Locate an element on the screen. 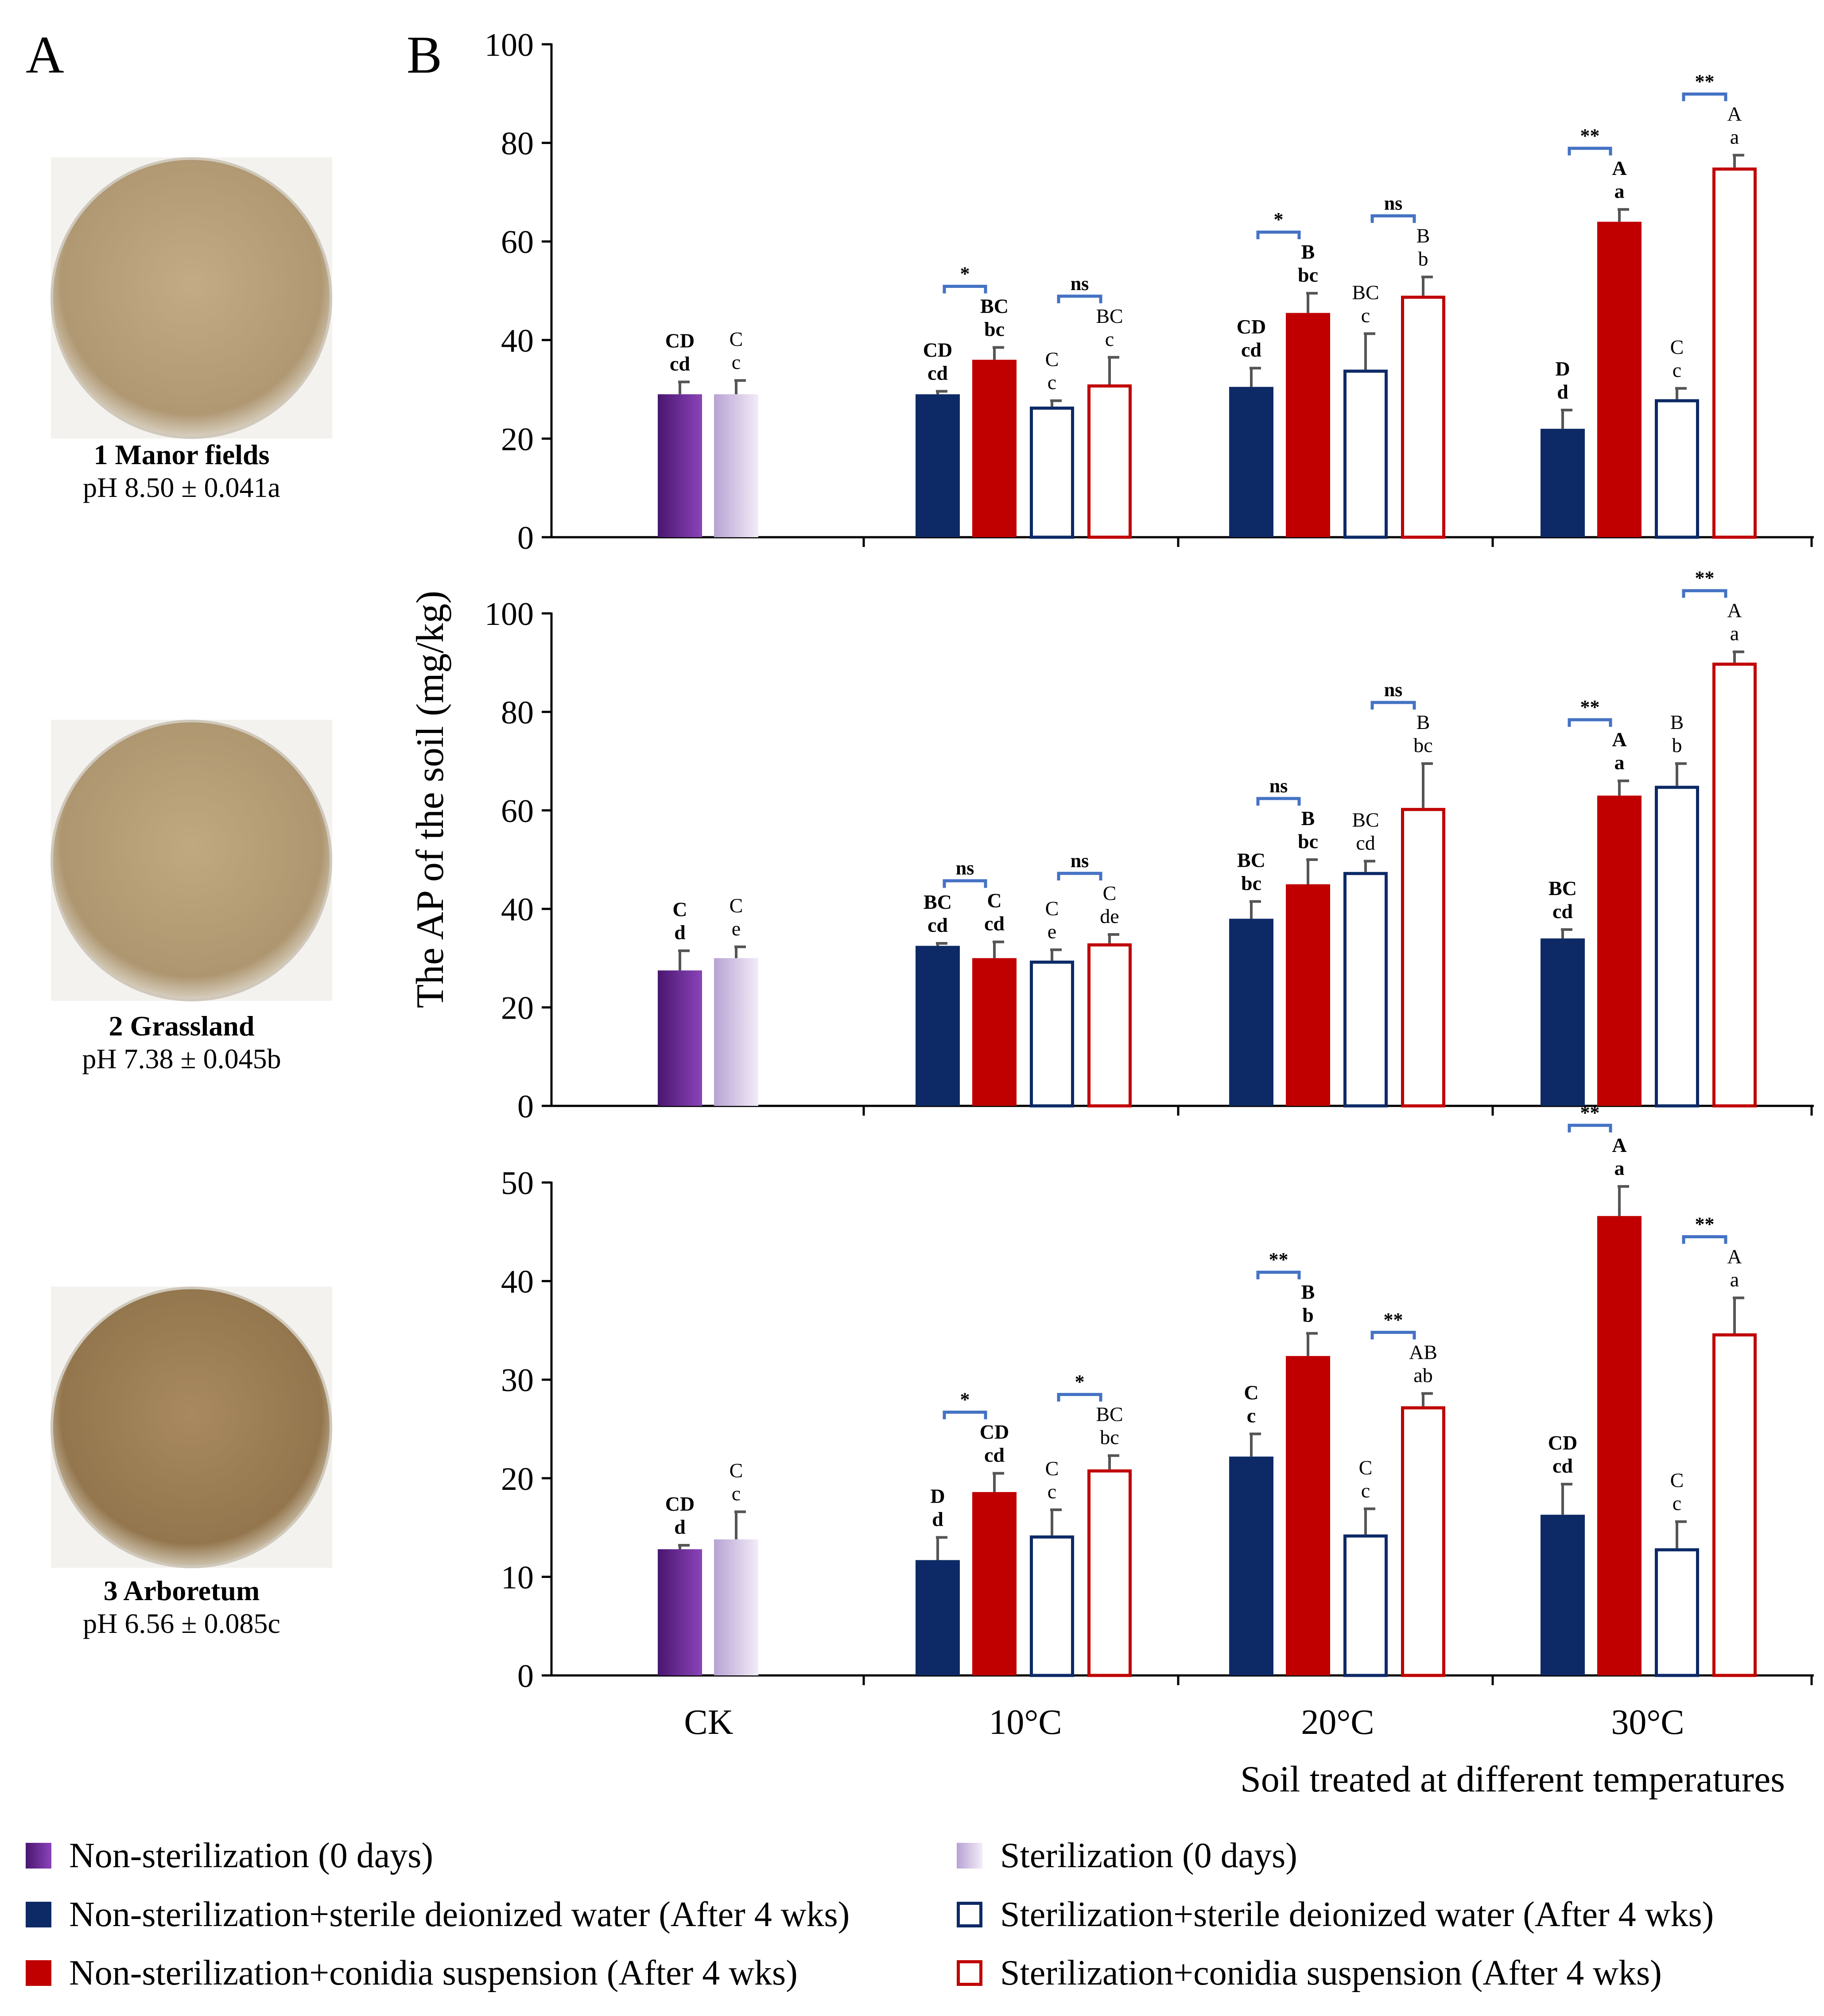  y-tick-label: 0 is located at coordinates (526, 1676).